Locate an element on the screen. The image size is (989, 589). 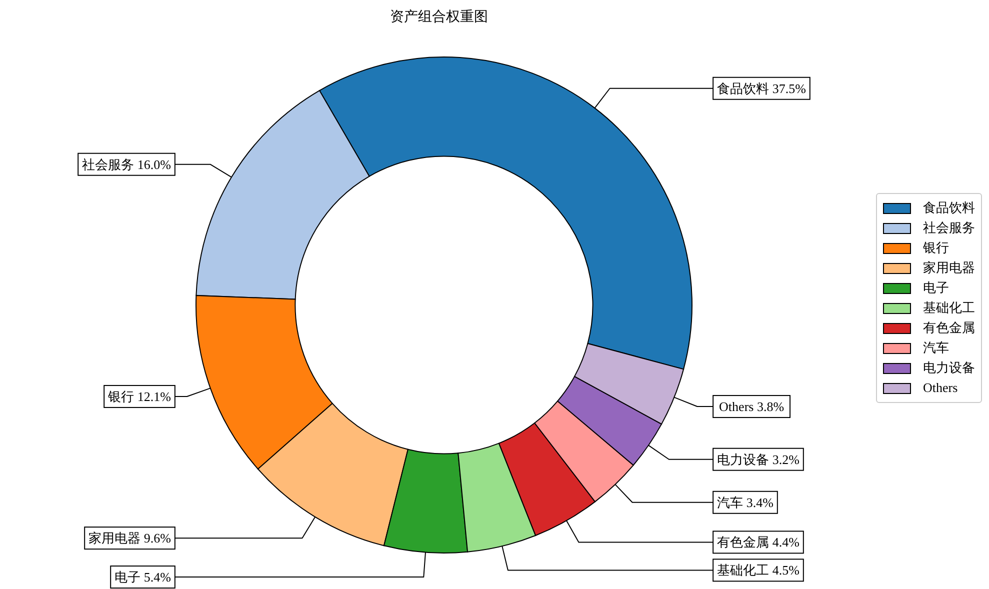
data-label: 有色金属 4.4% is located at coordinates (758, 542).